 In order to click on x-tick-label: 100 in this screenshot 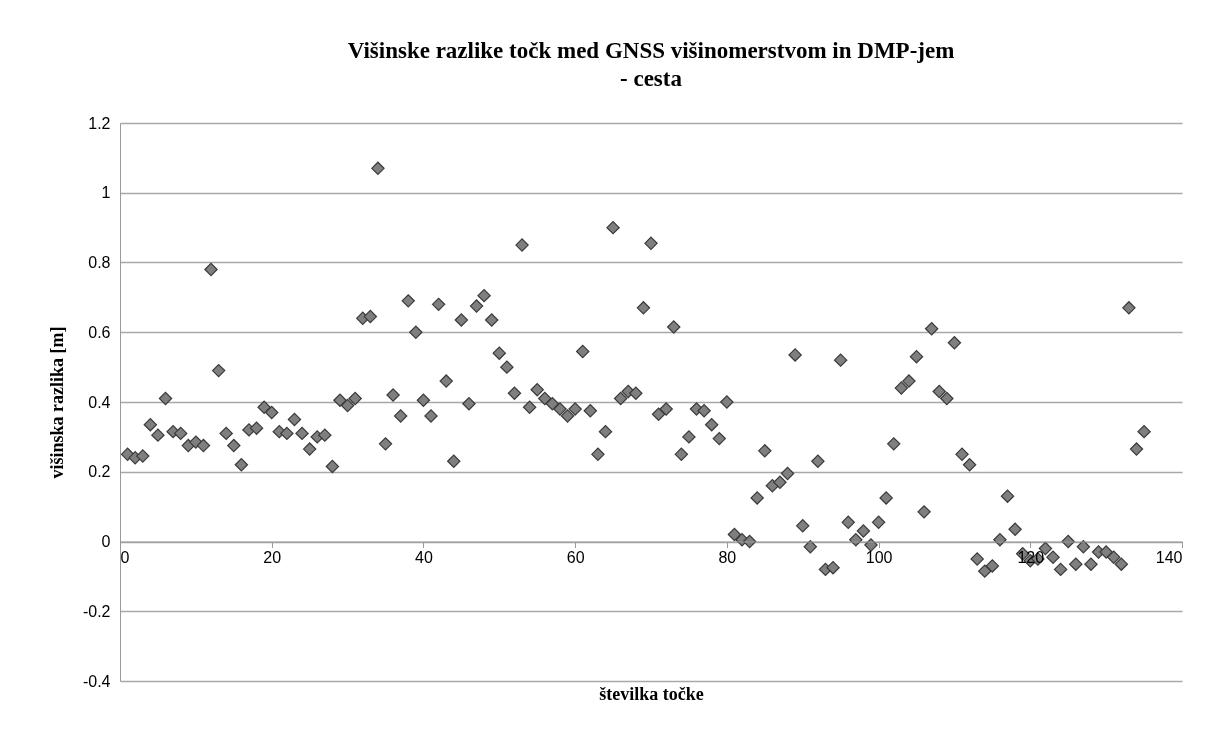, I will do `click(879, 557)`.